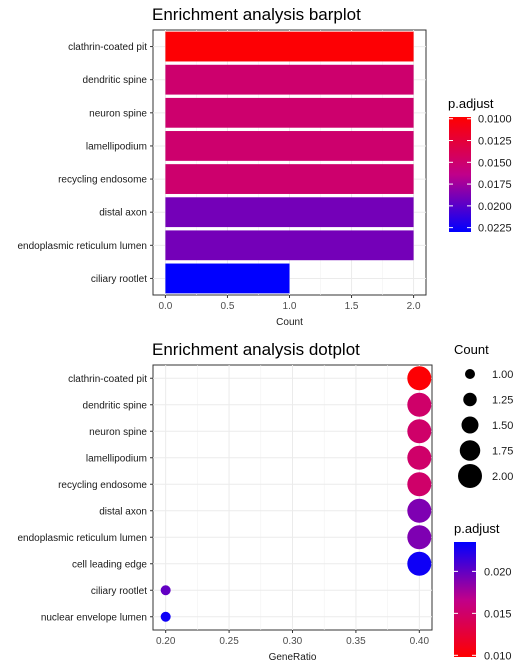  What do you see at coordinates (477, 528) in the screenshot?
I see `dotplot-color-legend-title: p.adjust` at bounding box center [477, 528].